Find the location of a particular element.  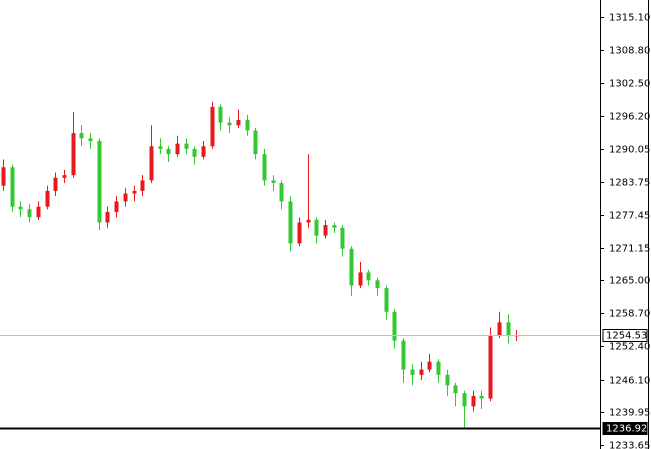

y-tick-label: 1258.70 is located at coordinates (629, 314).